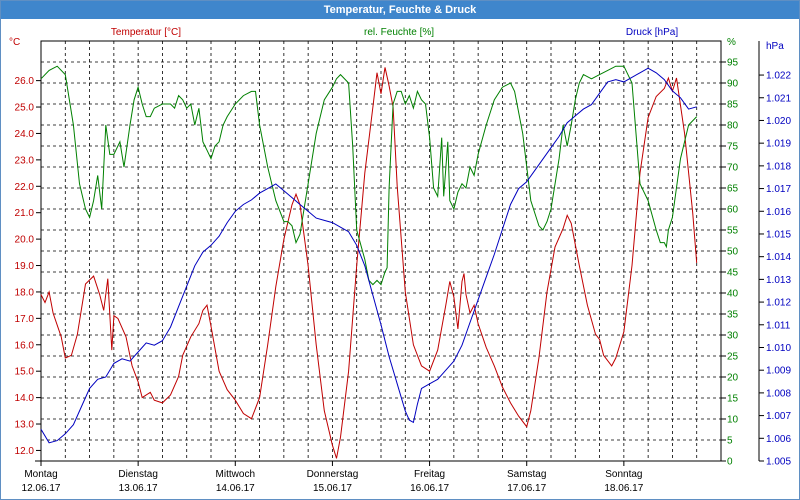 The image size is (800, 500). I want to click on day-weekday-label: Donnerstag, so click(333, 474).